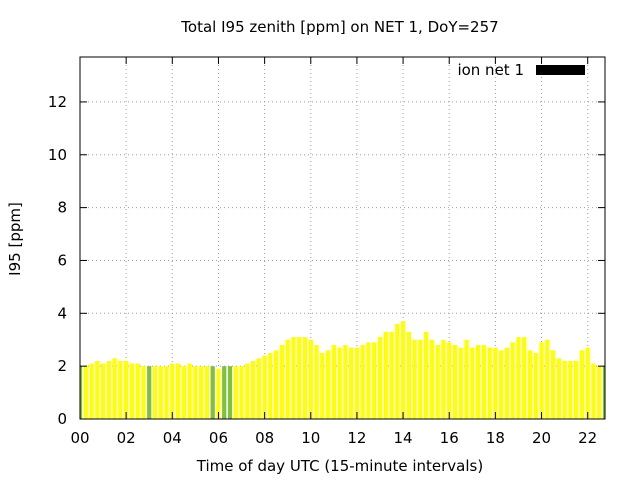 This screenshot has width=640, height=480. What do you see at coordinates (339, 466) in the screenshot?
I see `x-axis-label: Time of day UTC (15-minute intervals)` at bounding box center [339, 466].